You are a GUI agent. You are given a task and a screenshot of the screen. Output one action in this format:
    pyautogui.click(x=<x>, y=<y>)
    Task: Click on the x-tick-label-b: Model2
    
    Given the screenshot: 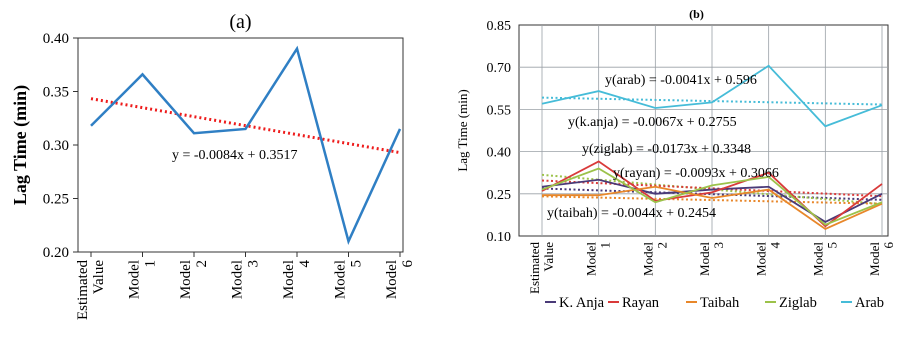 What is the action you would take?
    pyautogui.click(x=654, y=259)
    